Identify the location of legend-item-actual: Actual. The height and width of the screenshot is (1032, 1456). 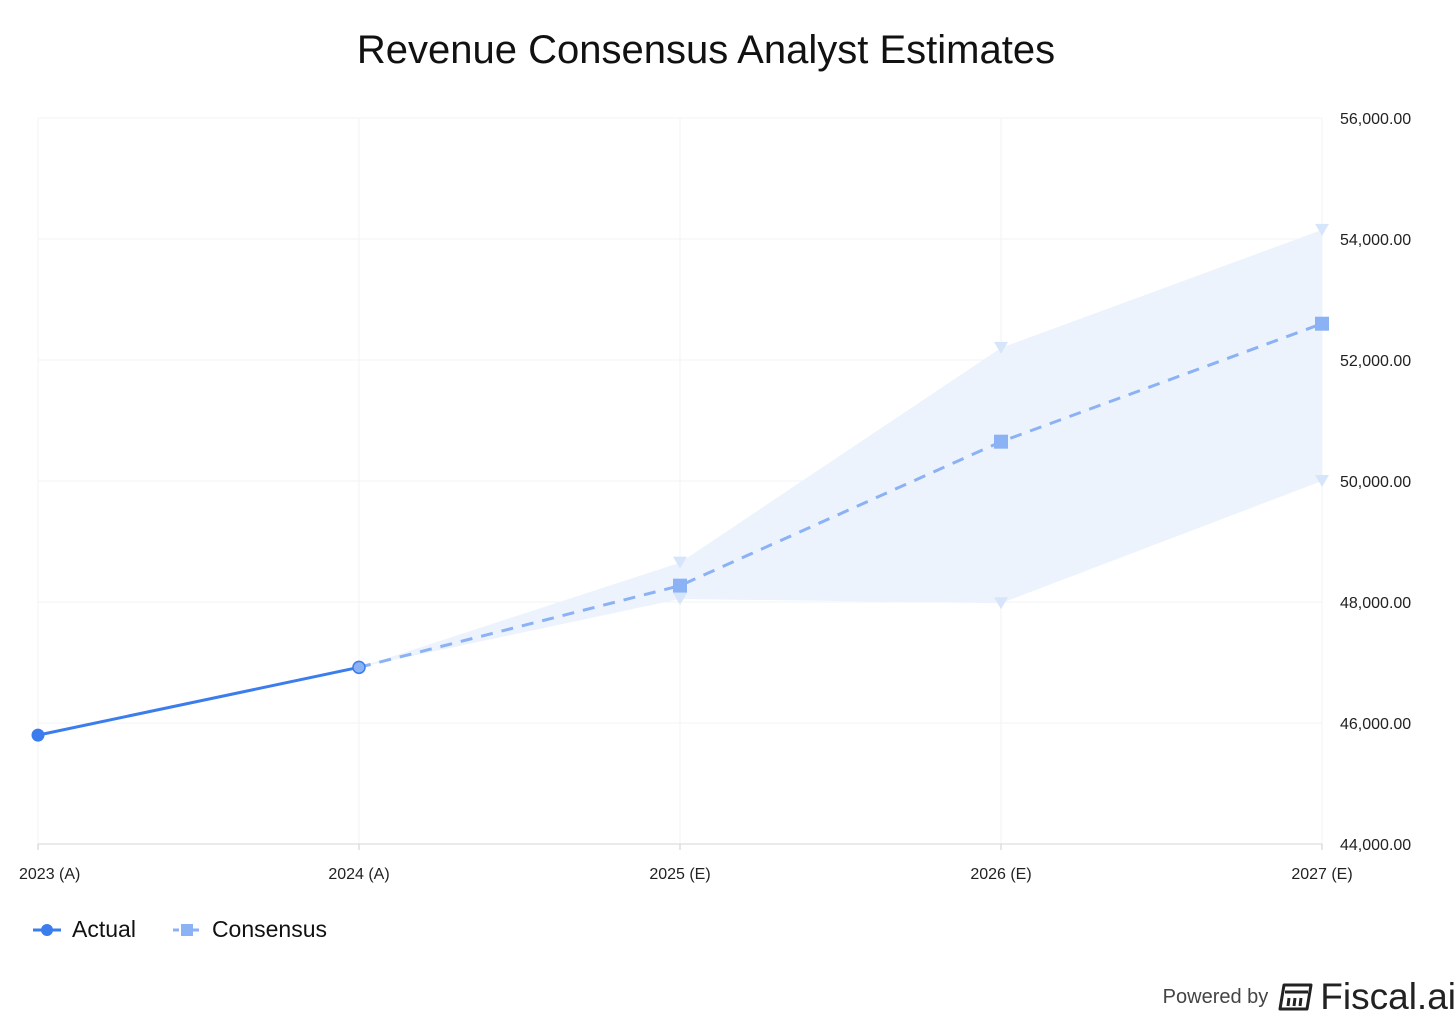
(84, 929).